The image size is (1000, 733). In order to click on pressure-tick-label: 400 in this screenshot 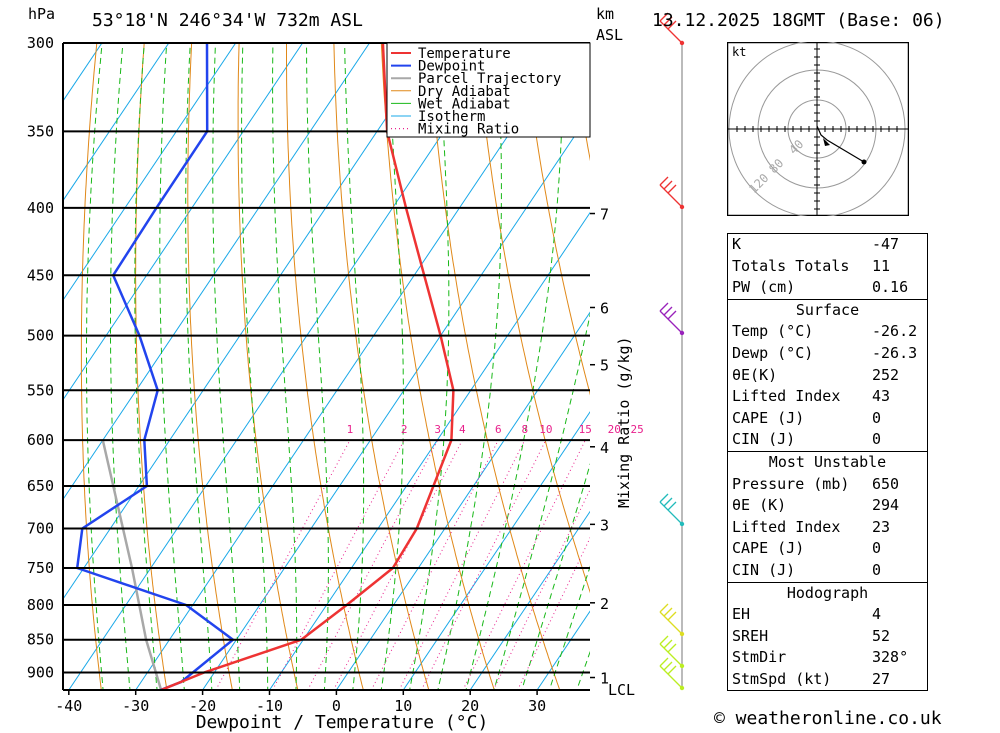, I will do `click(40, 208)`.